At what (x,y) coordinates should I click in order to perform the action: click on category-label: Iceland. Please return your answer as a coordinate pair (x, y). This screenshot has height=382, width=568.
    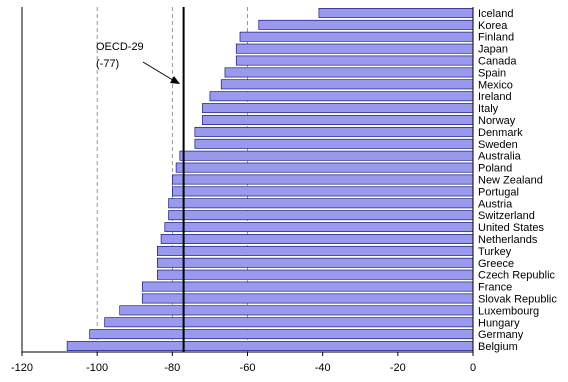
    Looking at the image, I should click on (495, 14).